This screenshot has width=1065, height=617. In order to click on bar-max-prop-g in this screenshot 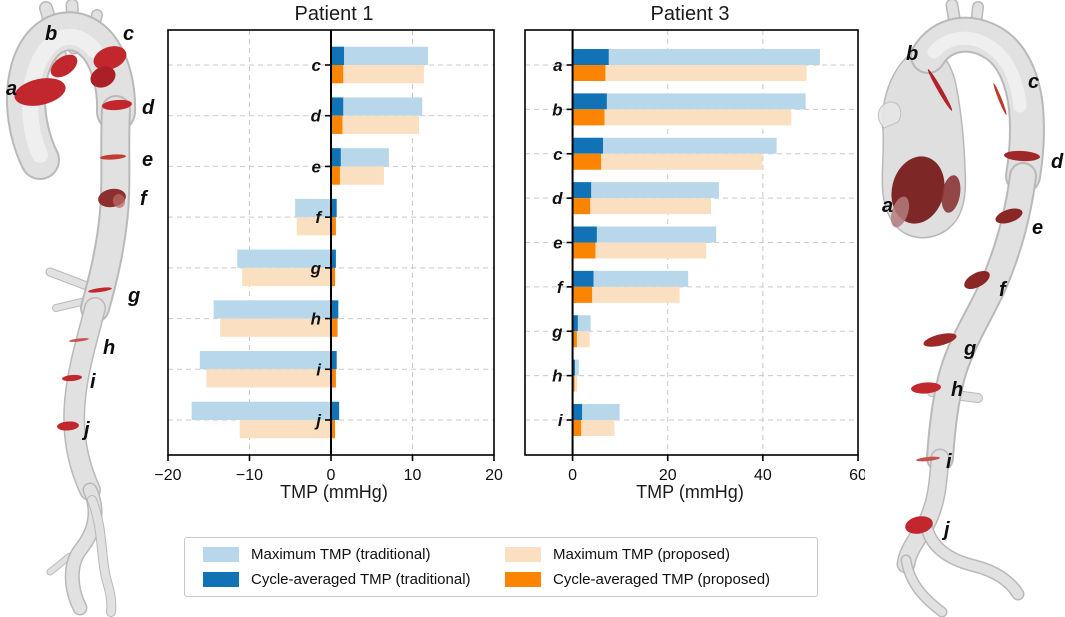, I will do `click(286, 277)`.